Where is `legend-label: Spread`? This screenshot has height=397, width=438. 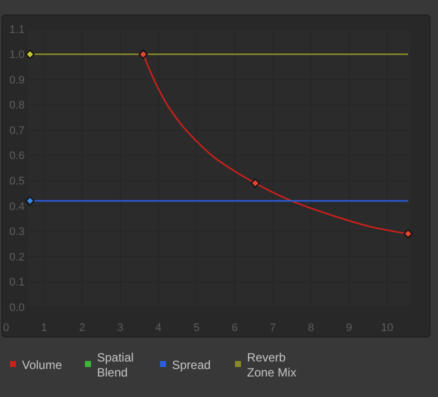 legend-label: Spread is located at coordinates (191, 365).